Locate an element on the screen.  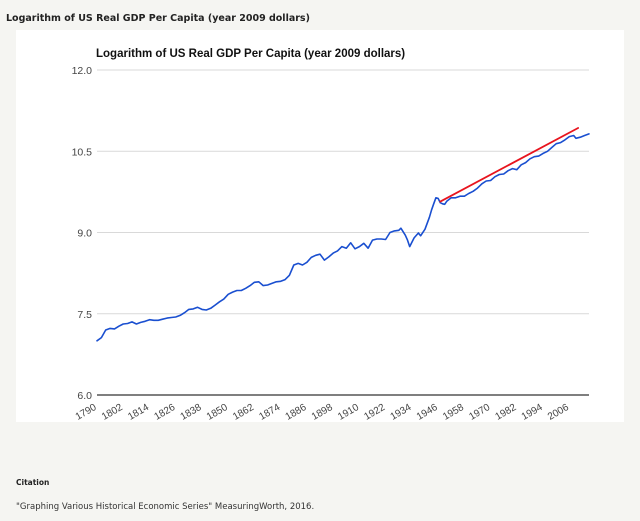
y-tick-label: 9.0 is located at coordinates (84, 234).